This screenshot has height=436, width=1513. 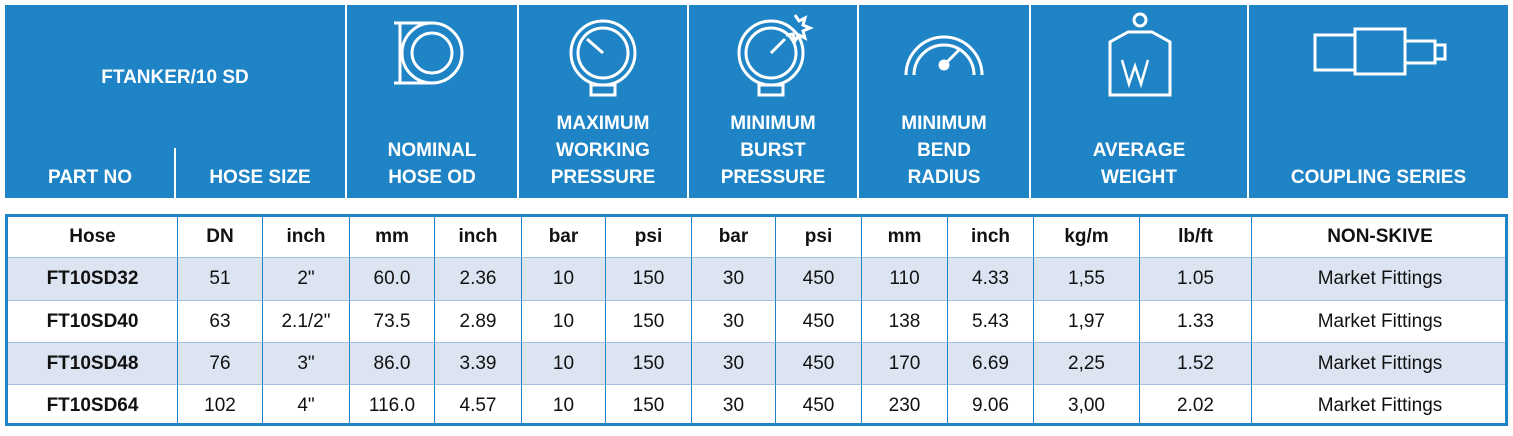 I want to click on table-cell: FT10SD64, so click(x=93, y=404).